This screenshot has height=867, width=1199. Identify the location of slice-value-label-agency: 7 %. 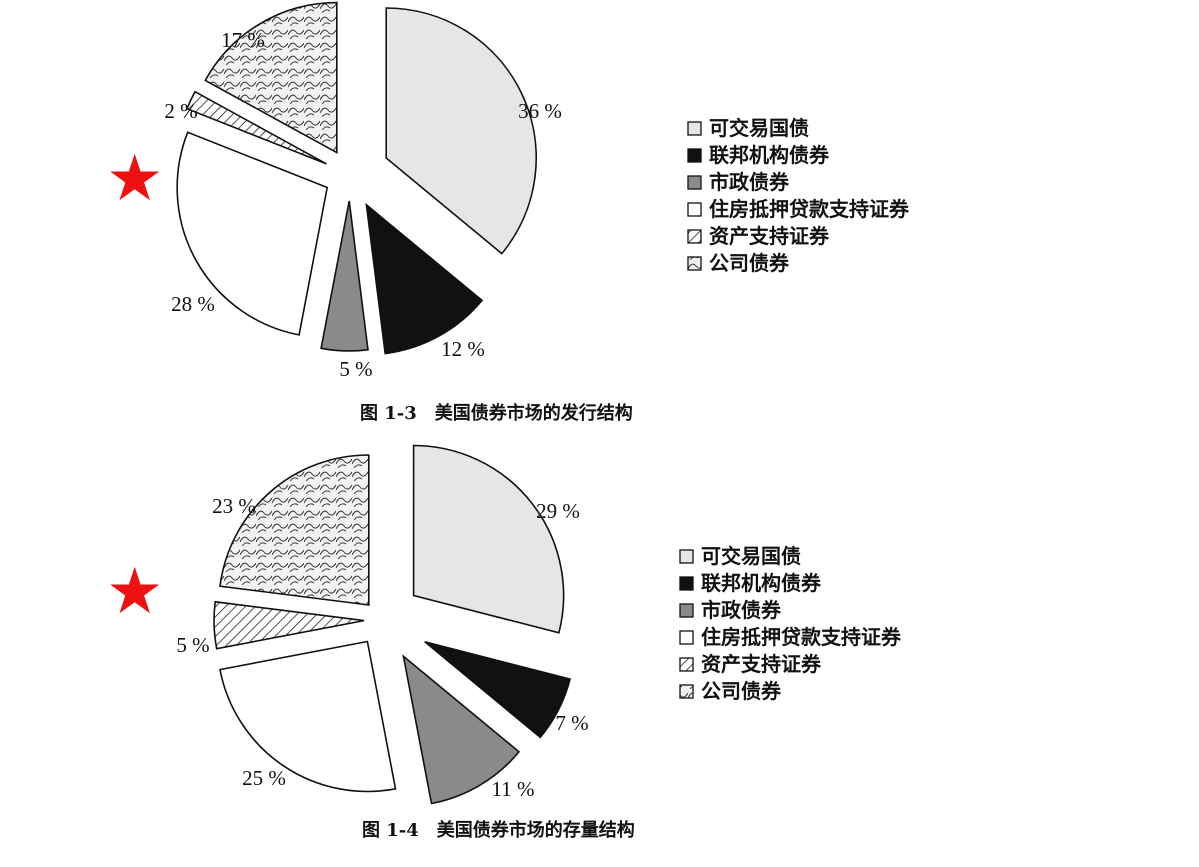
(571, 723).